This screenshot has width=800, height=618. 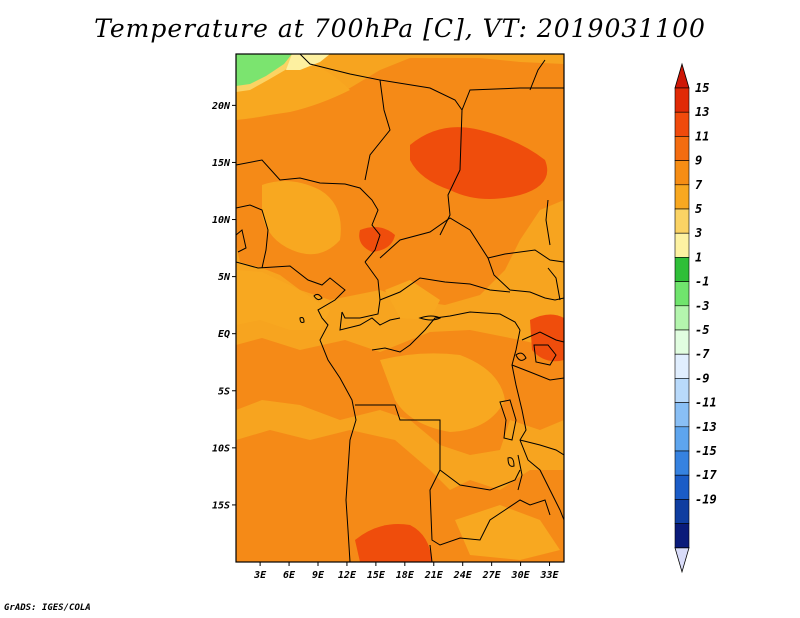 I want to click on colorbar-label: -13, so click(x=706, y=427).